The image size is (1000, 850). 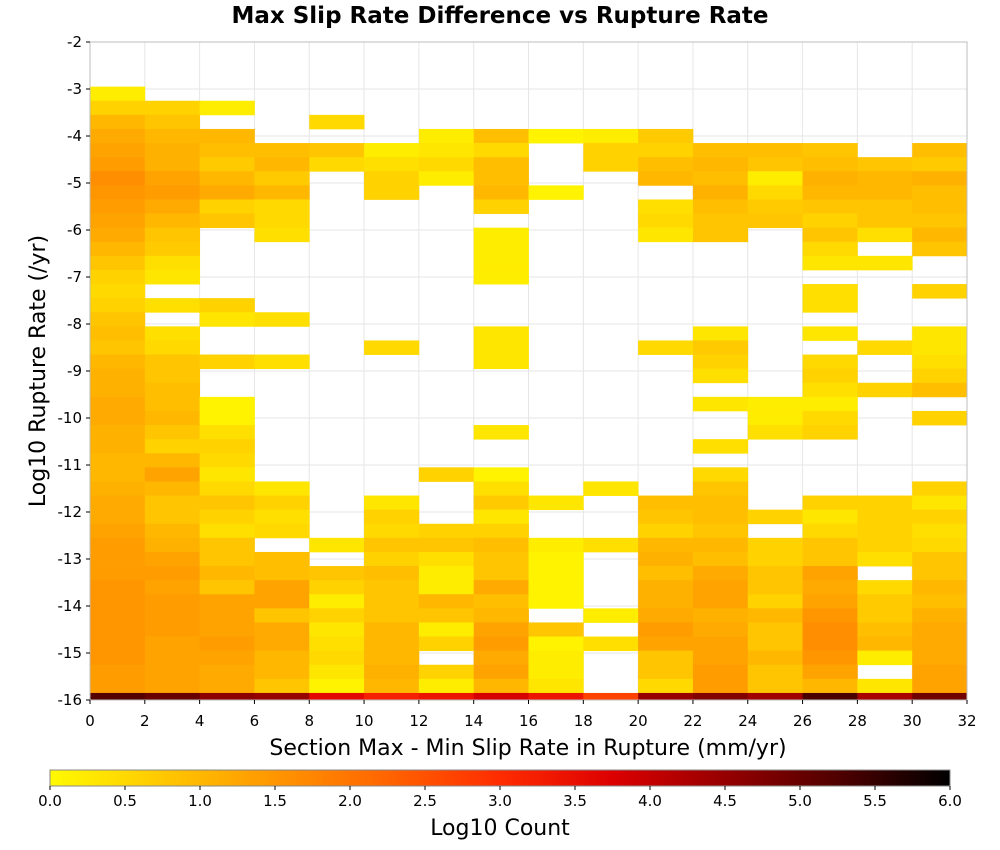 I want to click on colorbar-tick-label: 5.5, so click(x=875, y=801).